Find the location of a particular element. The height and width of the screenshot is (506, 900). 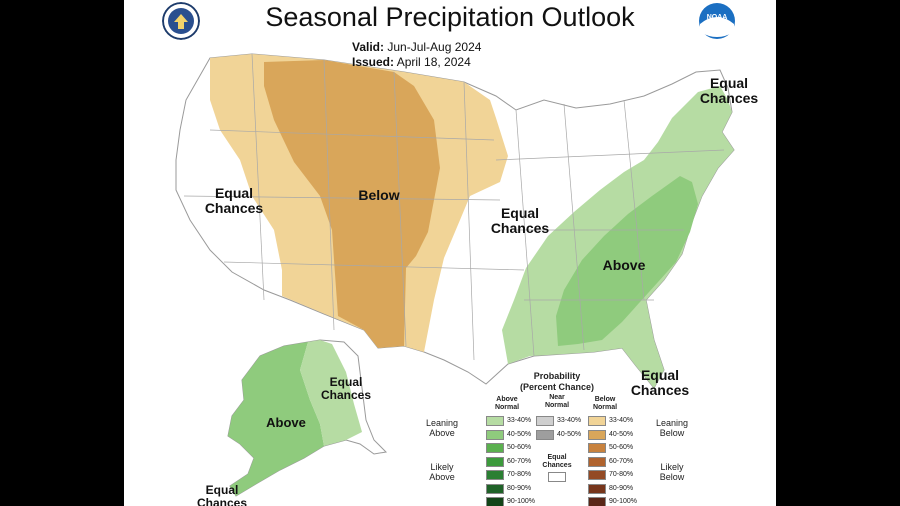

noaa-logo-text: NOAA is located at coordinates (717, 17).